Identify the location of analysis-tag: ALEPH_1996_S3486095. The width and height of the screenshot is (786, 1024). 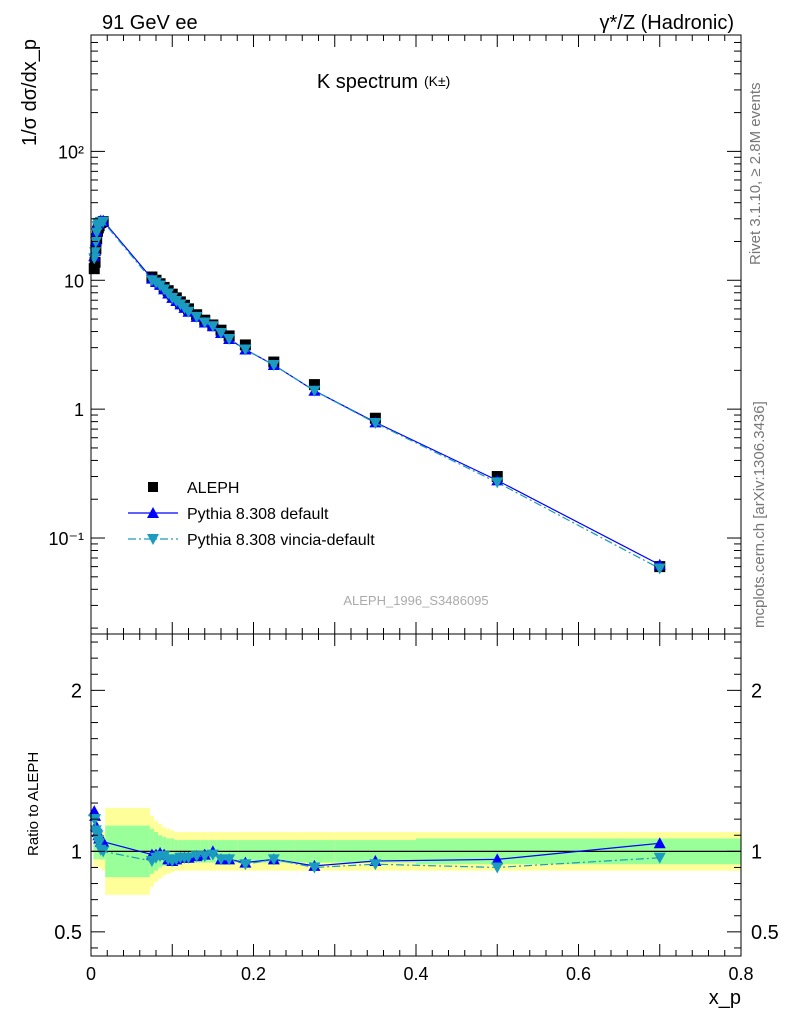
(415, 600).